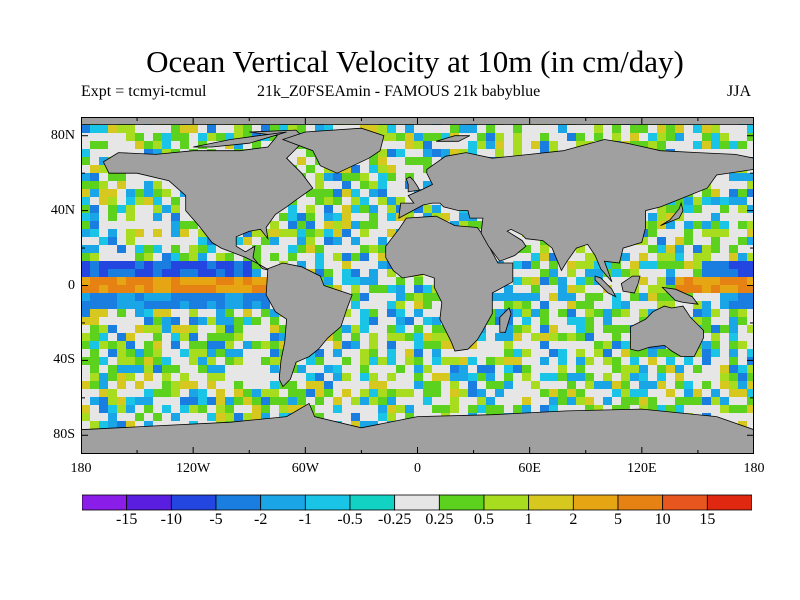  What do you see at coordinates (672, 213) in the screenshot?
I see `landmass-japan` at bounding box center [672, 213].